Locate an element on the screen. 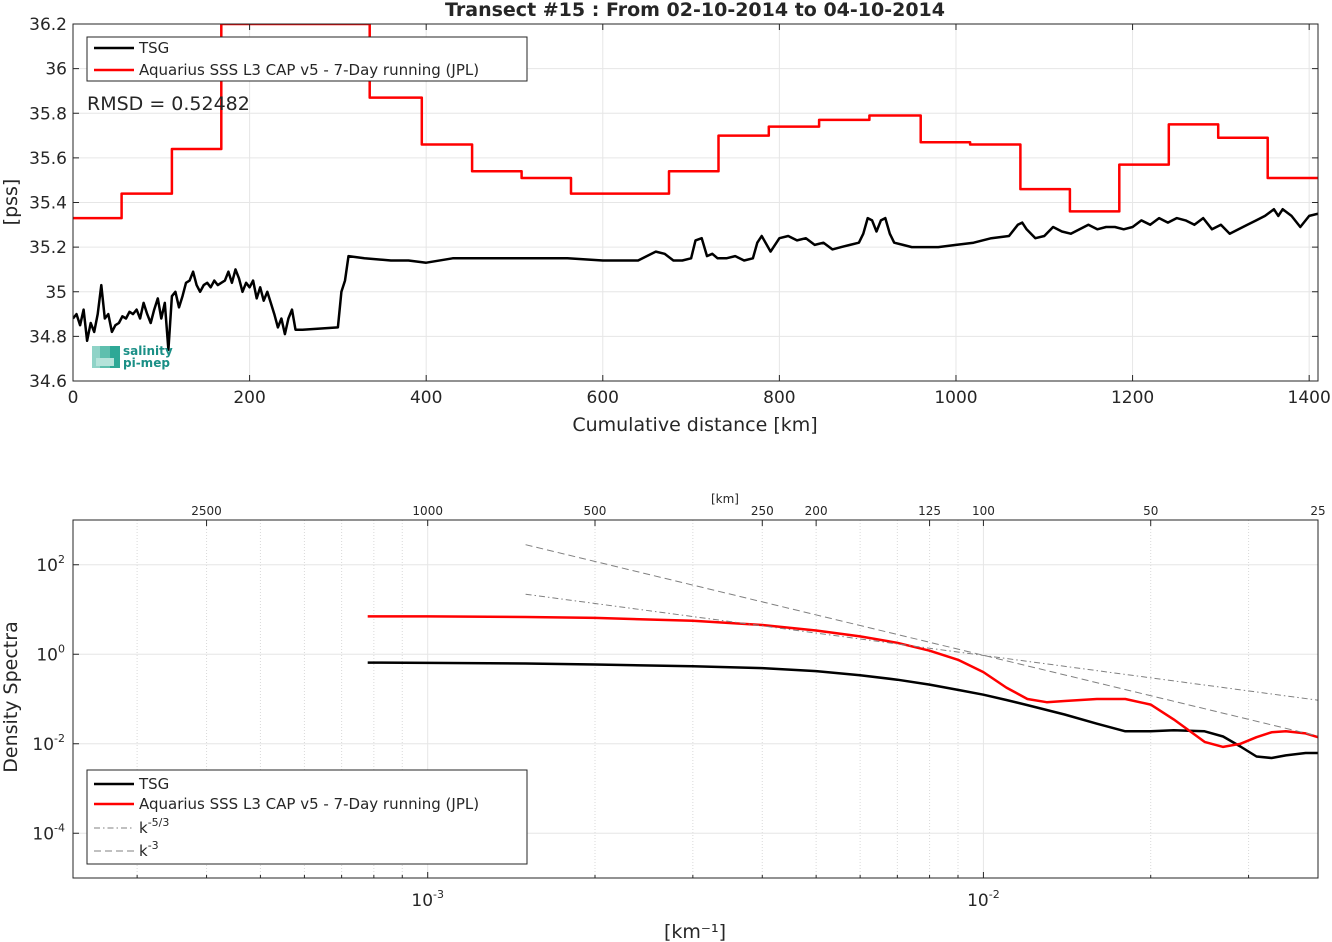 The image size is (1332, 942). top-y-tick-label: 35.2 is located at coordinates (48, 248).